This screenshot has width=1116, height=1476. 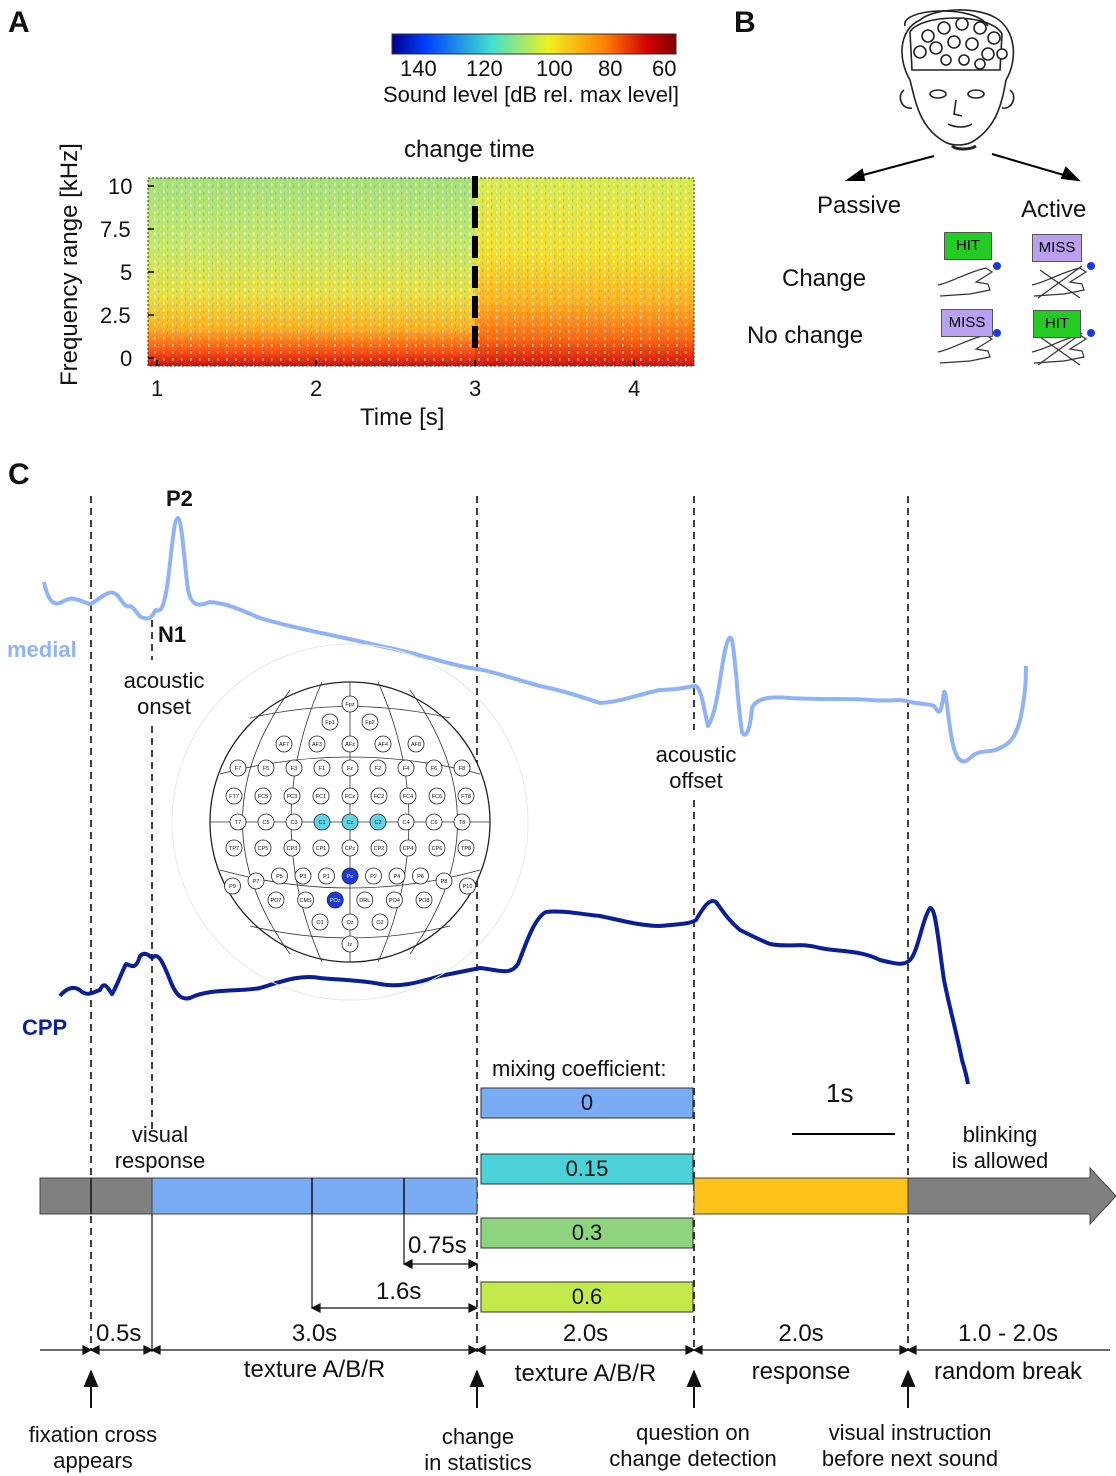 I want to click on electrode-fp1, so click(x=330, y=722).